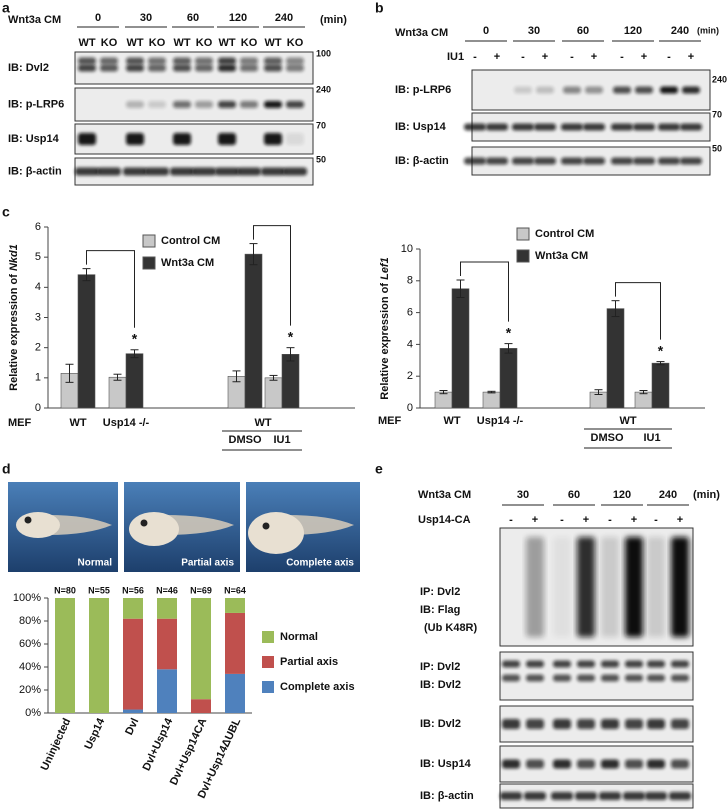  Describe the element at coordinates (38, 525) in the screenshot. I see `tadpole-body` at that location.